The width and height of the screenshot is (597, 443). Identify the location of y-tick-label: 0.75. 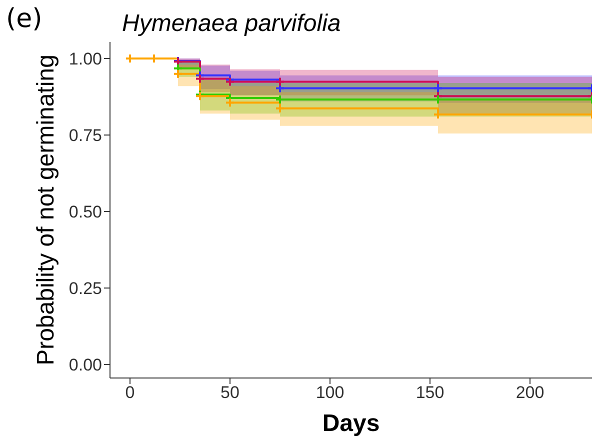
(85, 136).